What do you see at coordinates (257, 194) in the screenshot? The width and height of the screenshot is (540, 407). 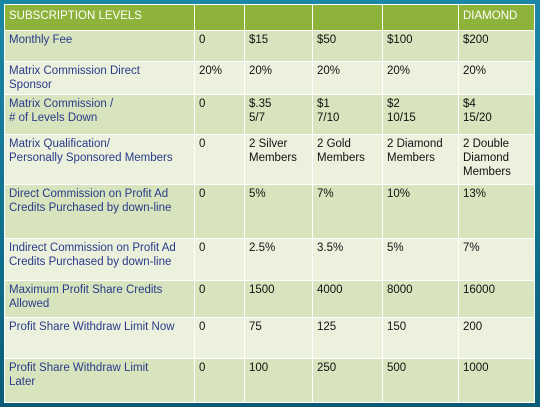 I see `cell-value: 5%` at bounding box center [257, 194].